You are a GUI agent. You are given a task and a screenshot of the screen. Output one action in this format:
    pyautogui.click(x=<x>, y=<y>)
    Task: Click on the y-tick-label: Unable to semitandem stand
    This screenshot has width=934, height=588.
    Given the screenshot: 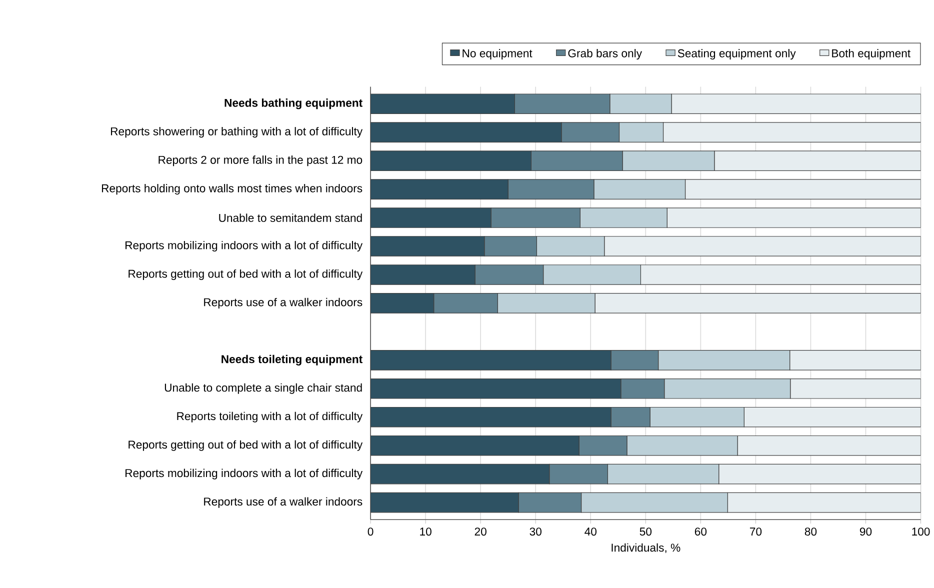 What is the action you would take?
    pyautogui.click(x=290, y=218)
    